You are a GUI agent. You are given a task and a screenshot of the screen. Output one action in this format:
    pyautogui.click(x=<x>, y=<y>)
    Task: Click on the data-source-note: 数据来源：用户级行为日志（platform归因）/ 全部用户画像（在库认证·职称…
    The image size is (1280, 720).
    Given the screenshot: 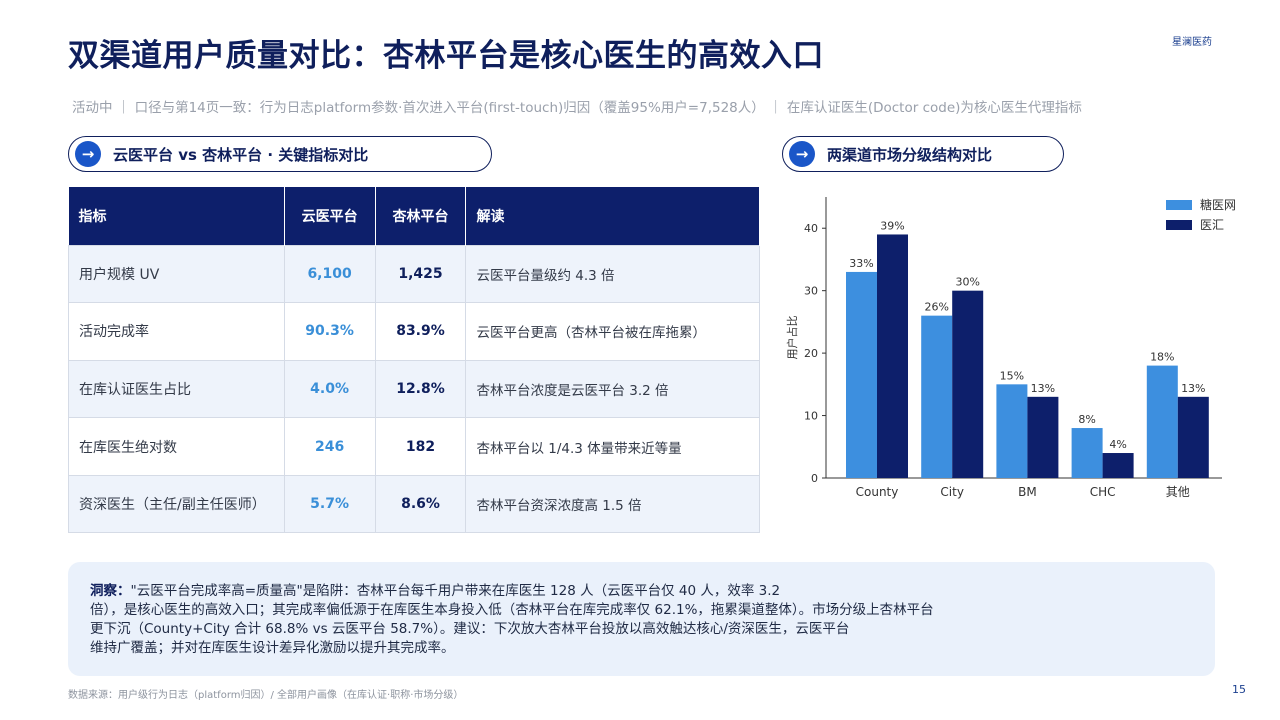 What is the action you would take?
    pyautogui.click(x=266, y=695)
    